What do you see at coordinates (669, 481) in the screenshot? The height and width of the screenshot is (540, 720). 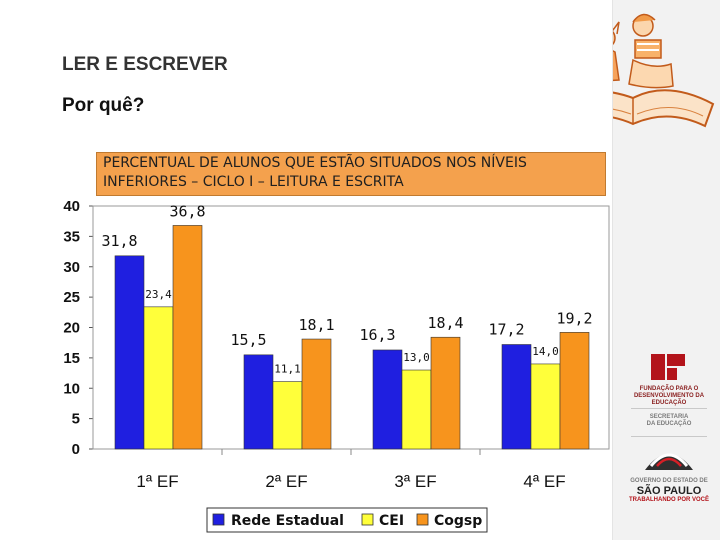 I see `governo-line1: GOVERNO DO ESTADO DE` at bounding box center [669, 481].